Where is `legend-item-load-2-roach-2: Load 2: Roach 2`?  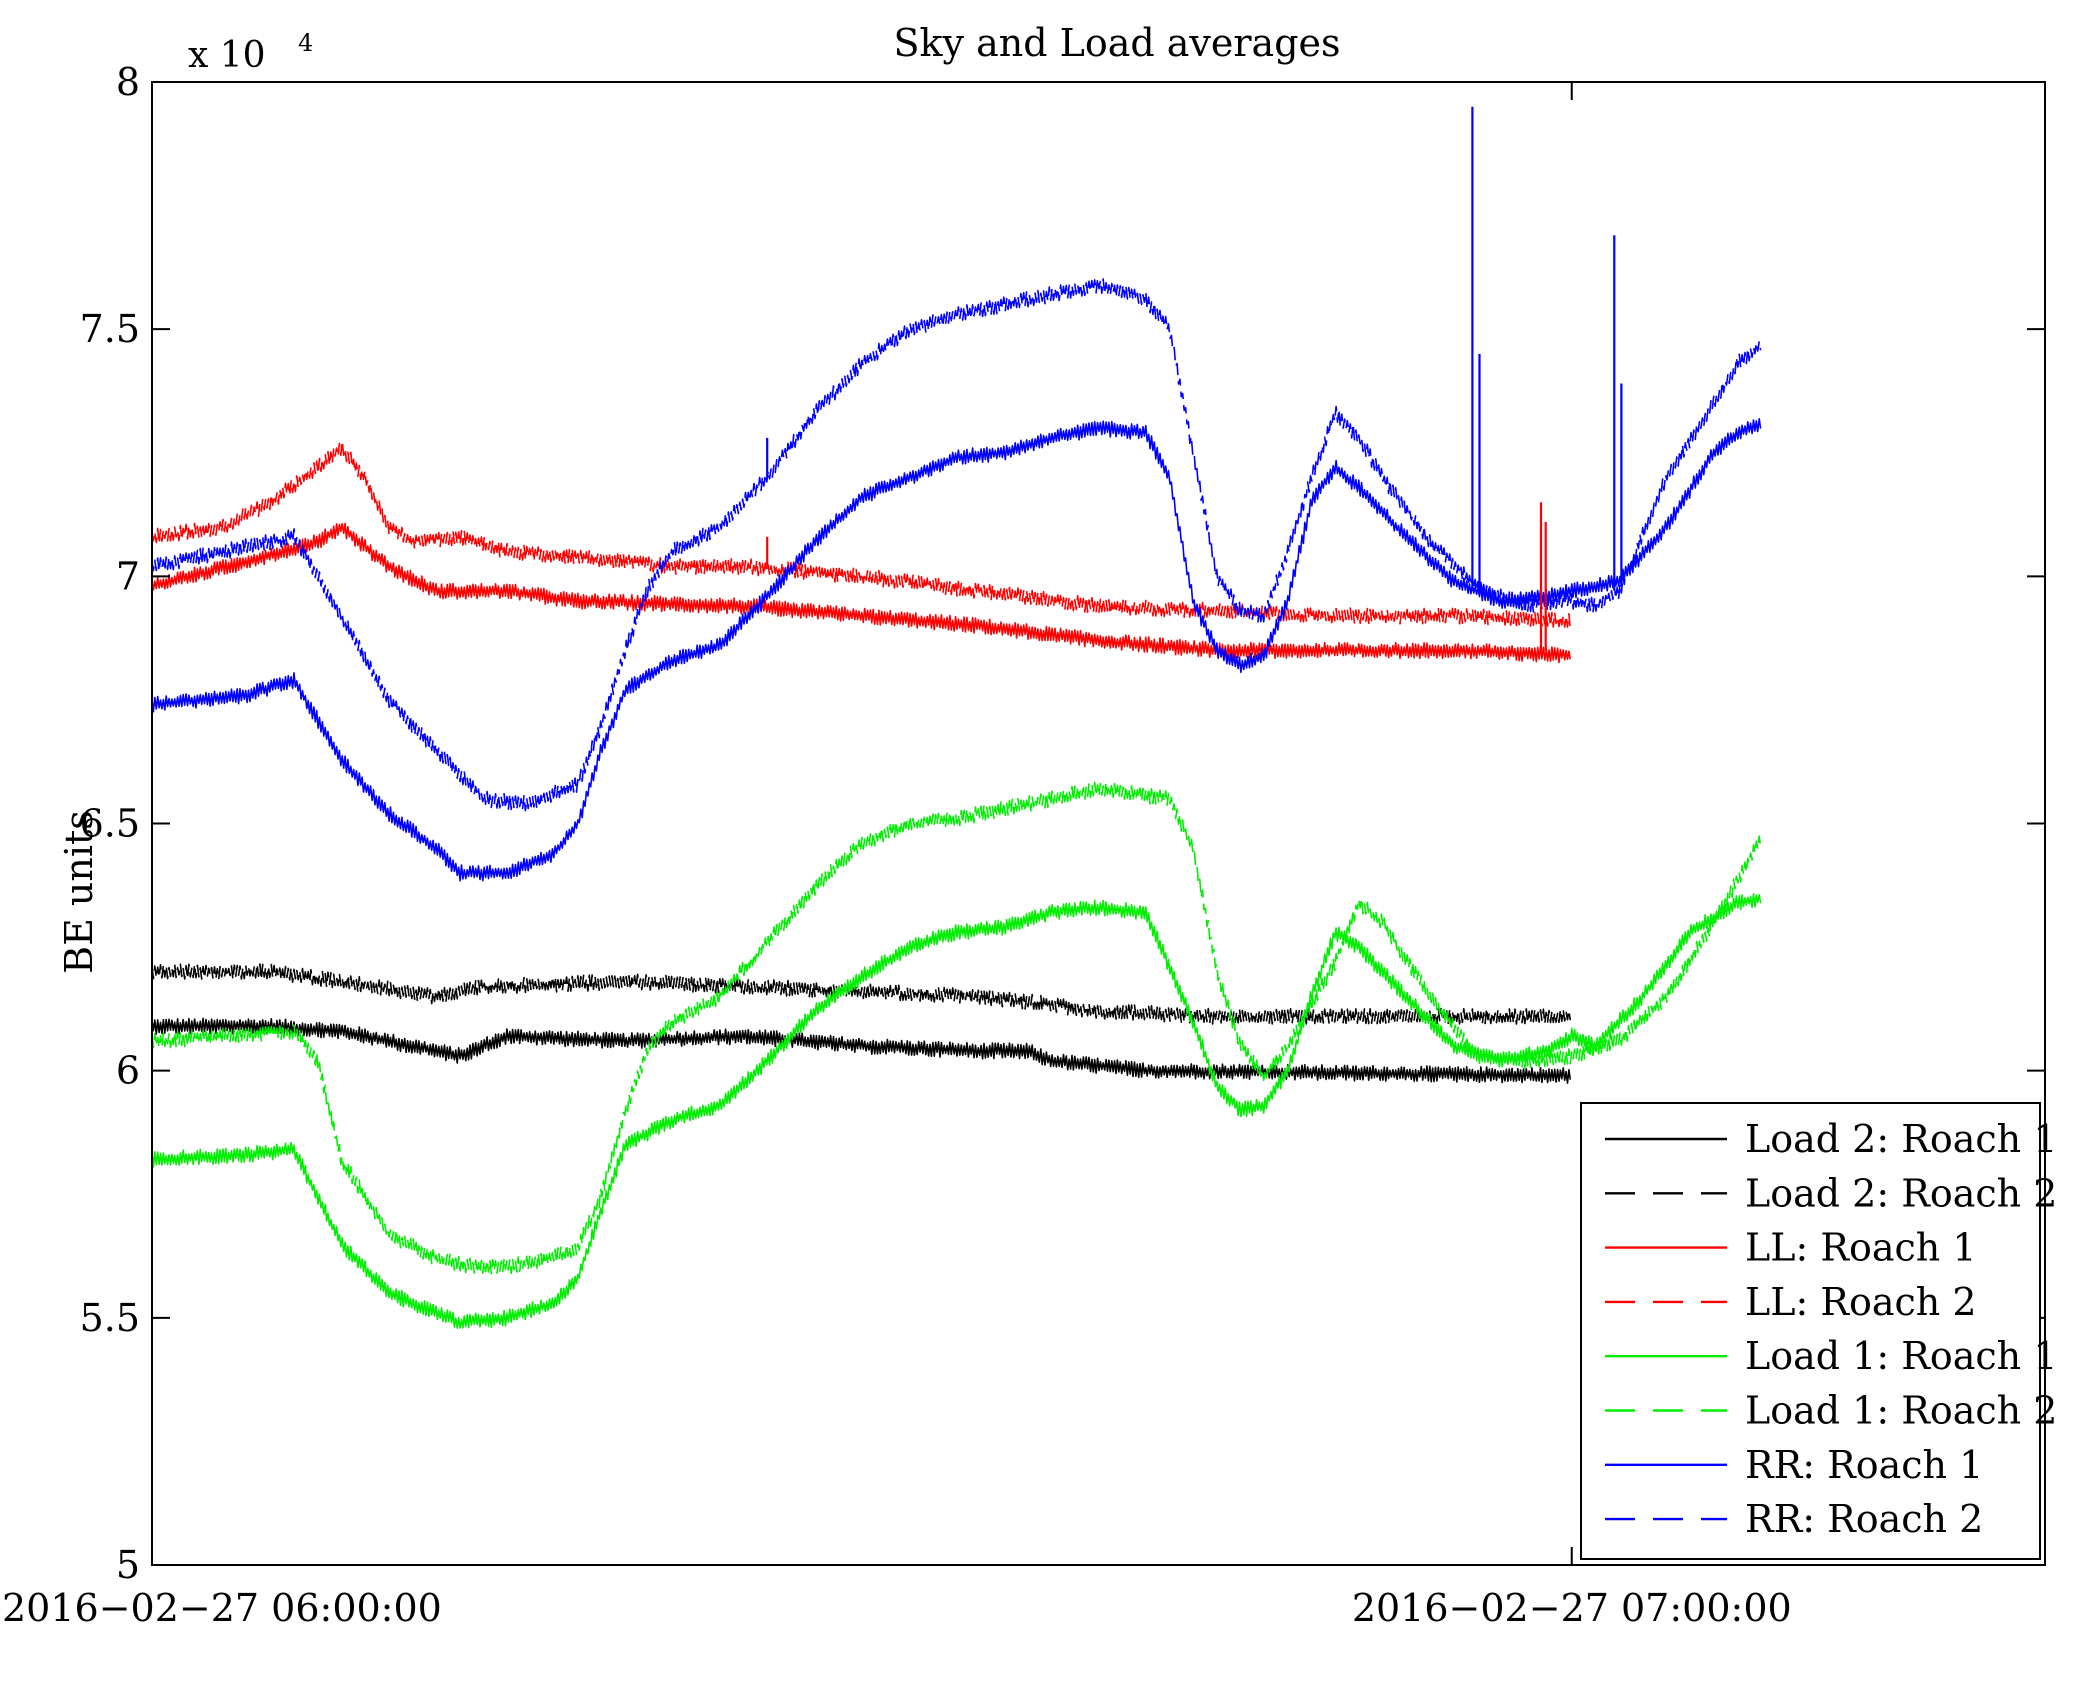 legend-item-load-2-roach-2: Load 2: Roach 2 is located at coordinates (1831, 1193).